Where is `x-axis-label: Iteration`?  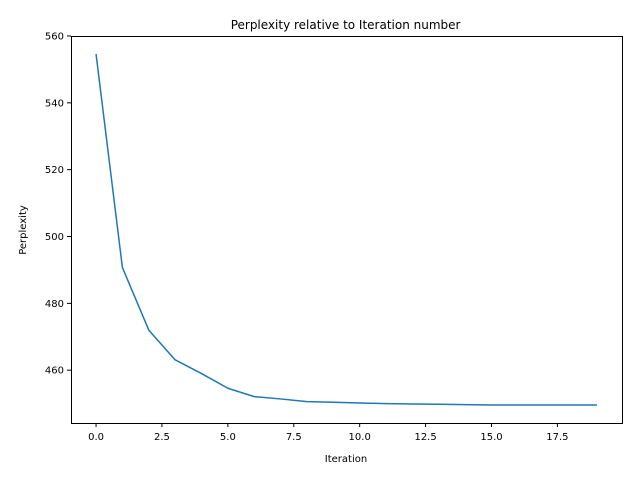 x-axis-label: Iteration is located at coordinates (346, 459).